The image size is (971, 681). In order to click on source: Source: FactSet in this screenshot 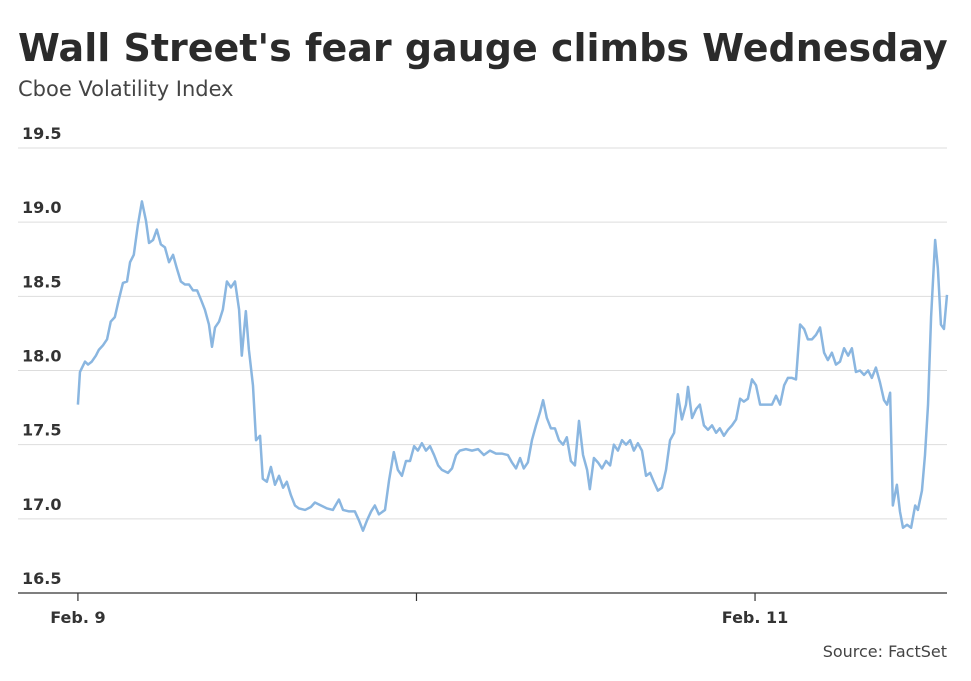, I will do `click(885, 651)`.